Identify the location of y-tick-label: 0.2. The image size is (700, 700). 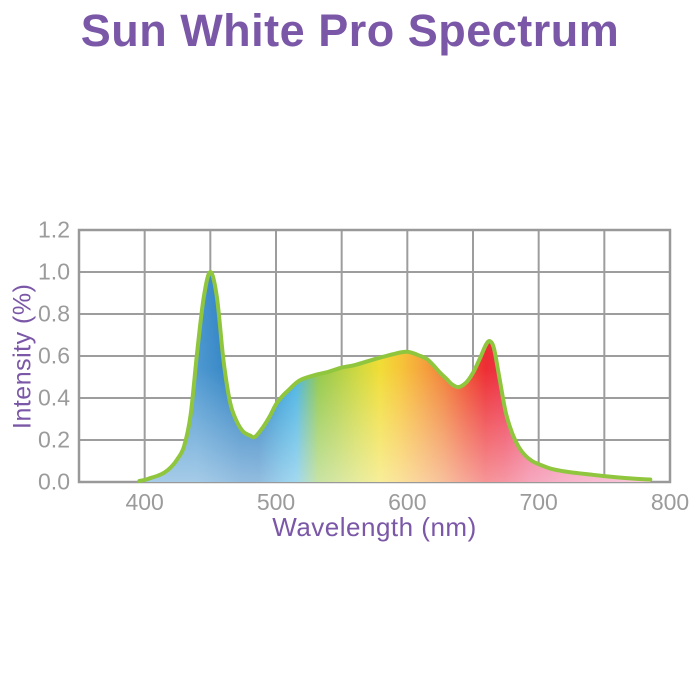
(54, 439).